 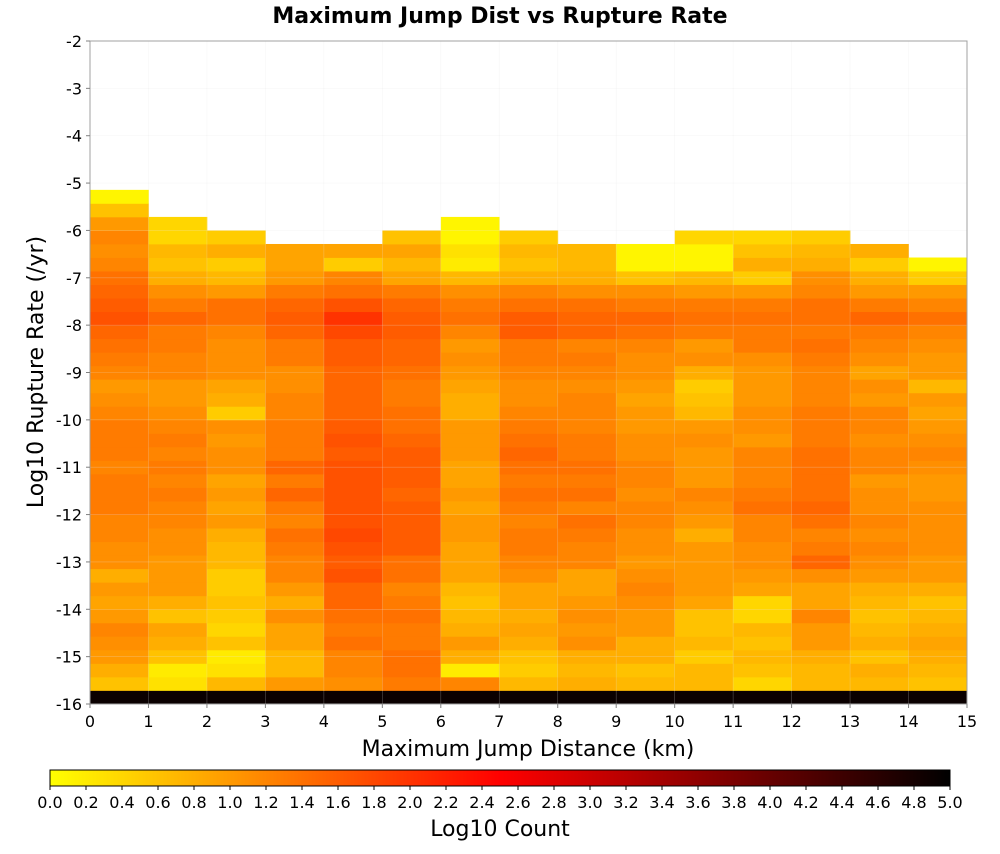 I want to click on colorbar-tick-label: 3.6, so click(x=697, y=802).